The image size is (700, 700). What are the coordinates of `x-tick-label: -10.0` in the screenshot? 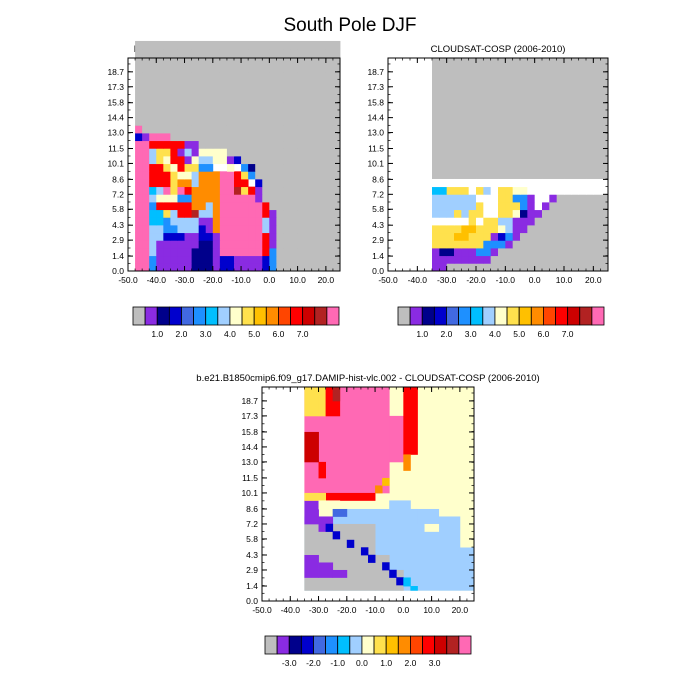 It's located at (241, 280).